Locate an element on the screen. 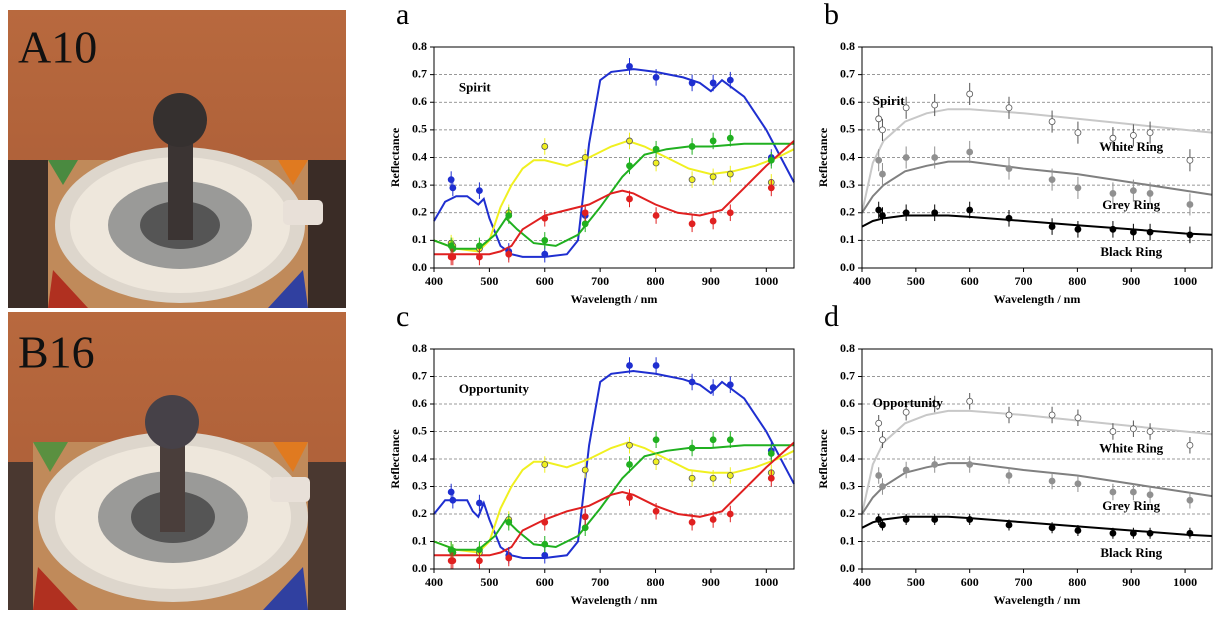 The width and height of the screenshot is (1215, 626). x-tick-label: 900 is located at coordinates (711, 582).